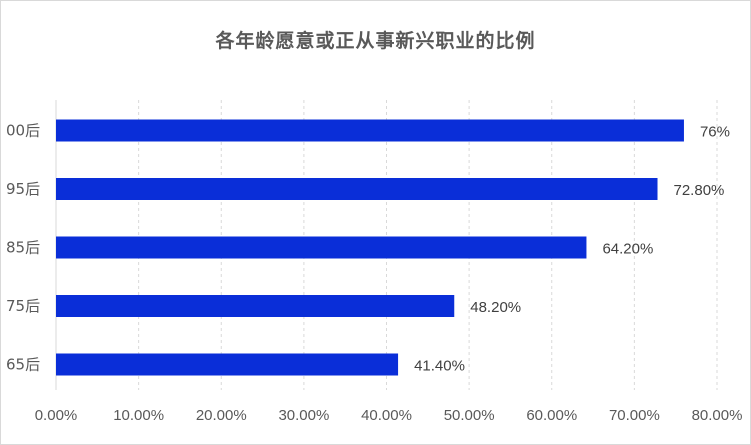  What do you see at coordinates (551, 415) in the screenshot?
I see `x-tick-label: 60.00%` at bounding box center [551, 415].